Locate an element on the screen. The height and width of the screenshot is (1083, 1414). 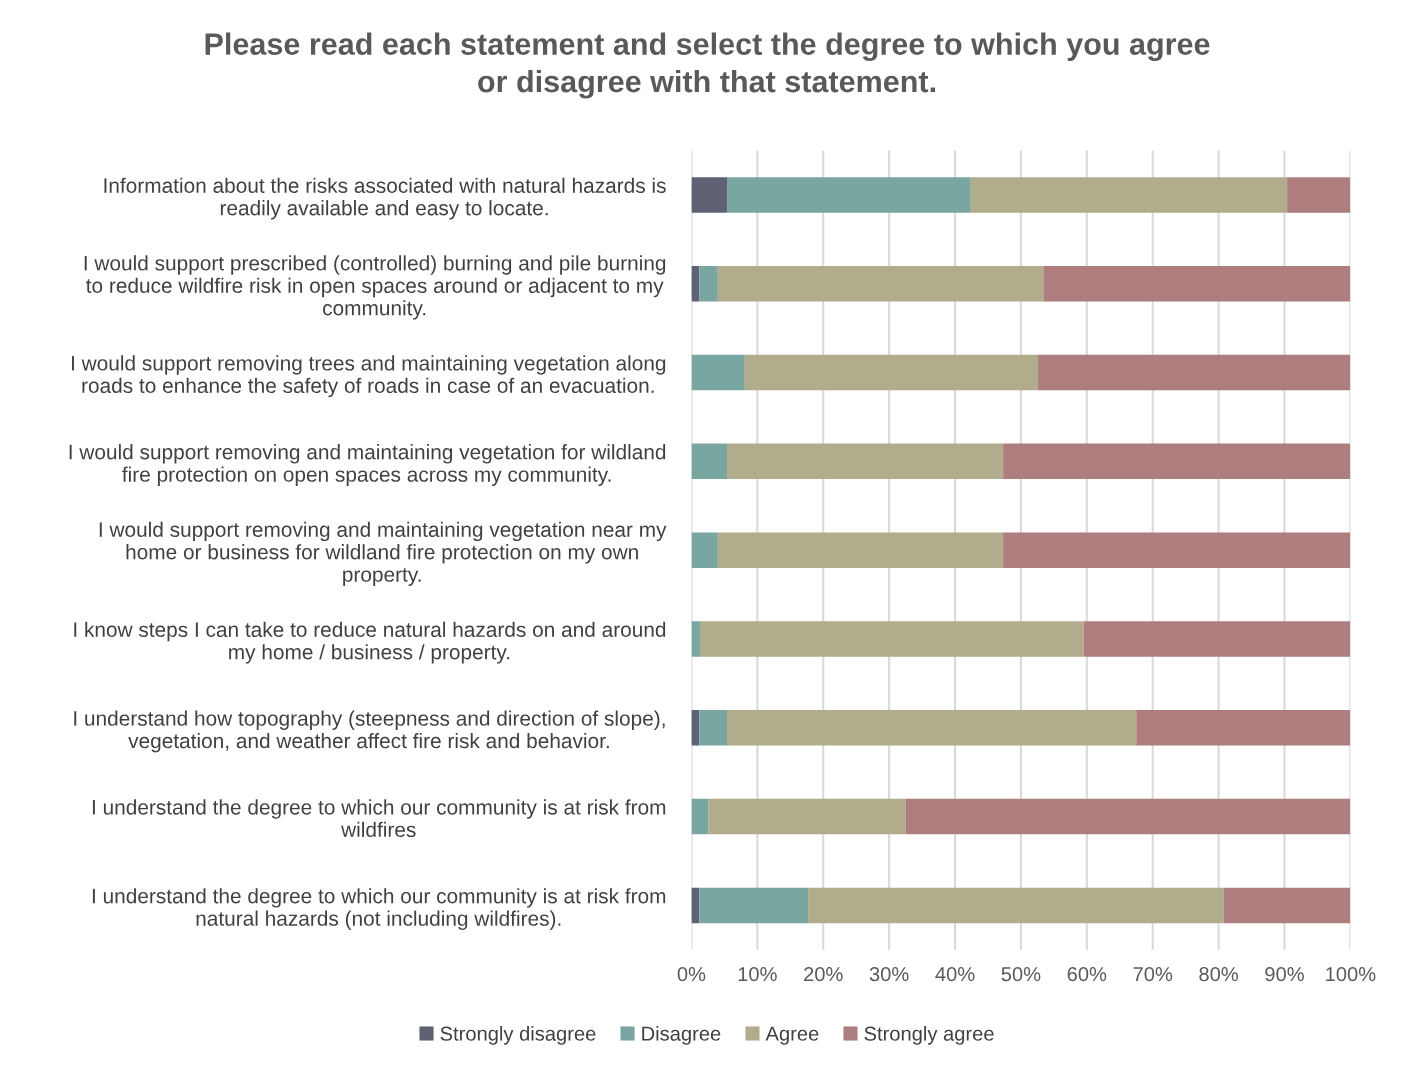
legend-label: Disagree is located at coordinates (681, 1035).